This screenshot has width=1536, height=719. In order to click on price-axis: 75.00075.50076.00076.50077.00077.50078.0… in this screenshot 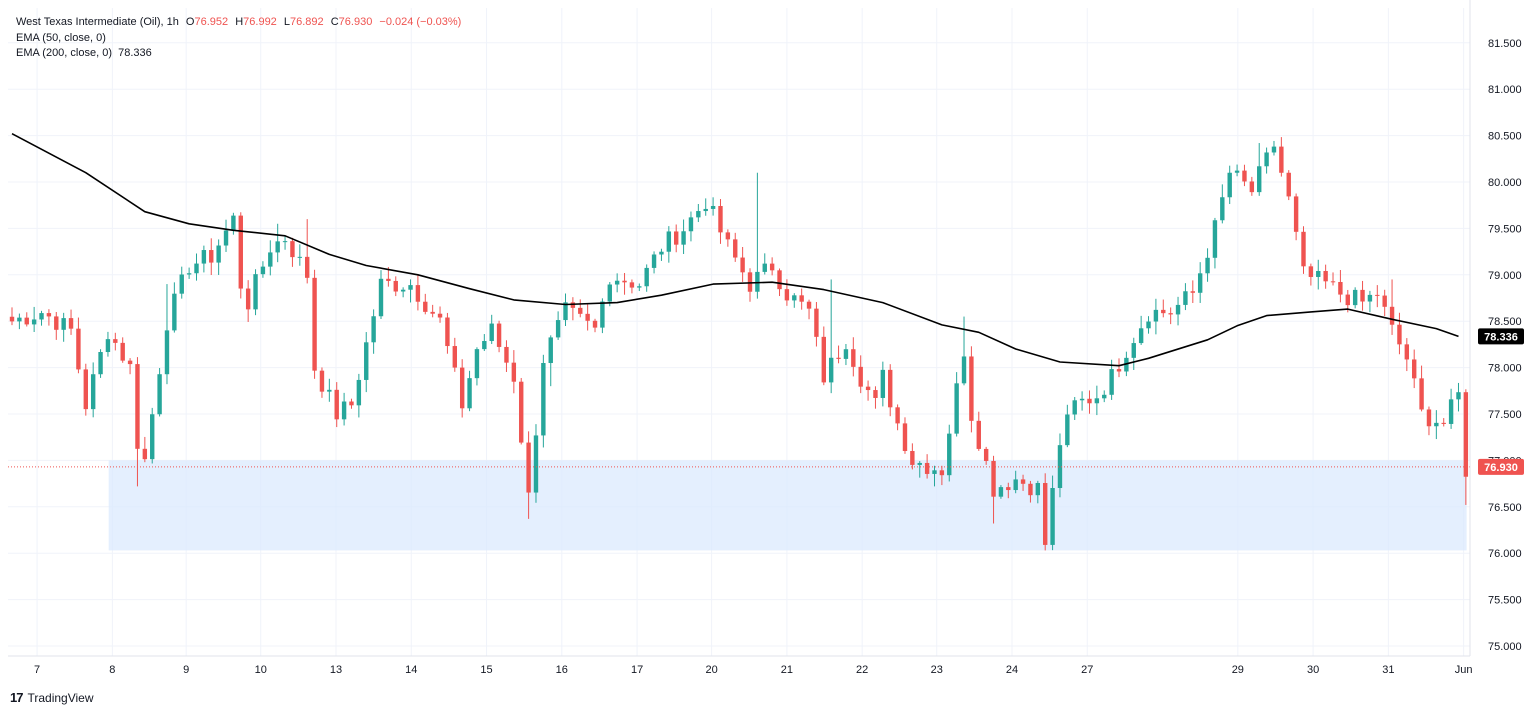, I will do `click(1495, 328)`.